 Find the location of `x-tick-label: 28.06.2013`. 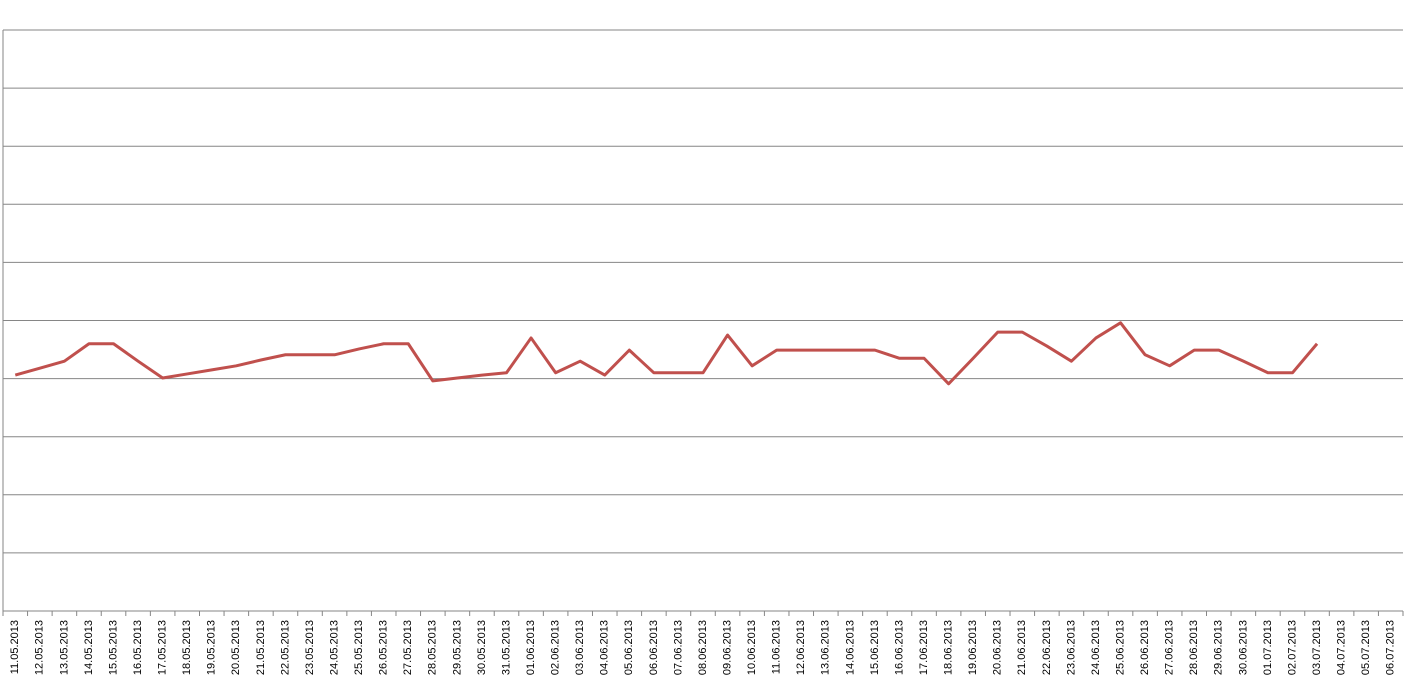

x-tick-label: 28.06.2013 is located at coordinates (1194, 647).